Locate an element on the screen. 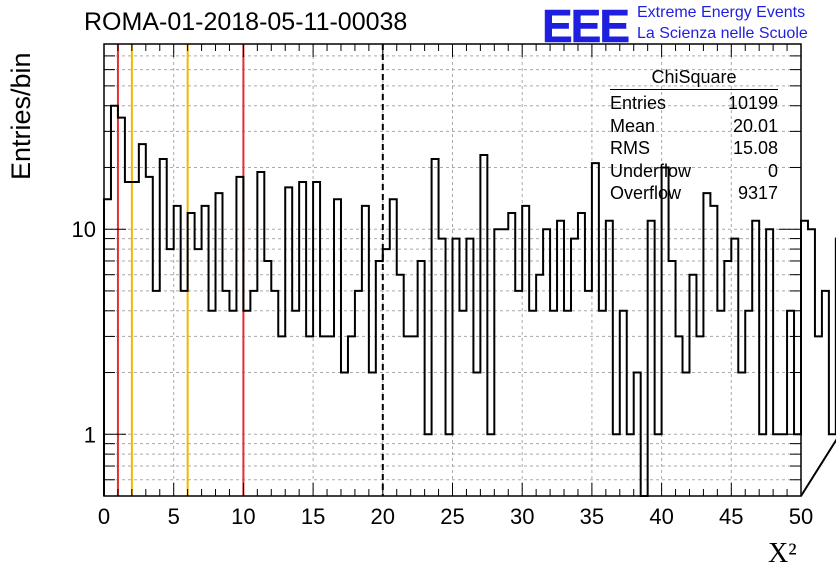 This screenshot has height=572, width=836. stats-label: Overflow is located at coordinates (646, 193).